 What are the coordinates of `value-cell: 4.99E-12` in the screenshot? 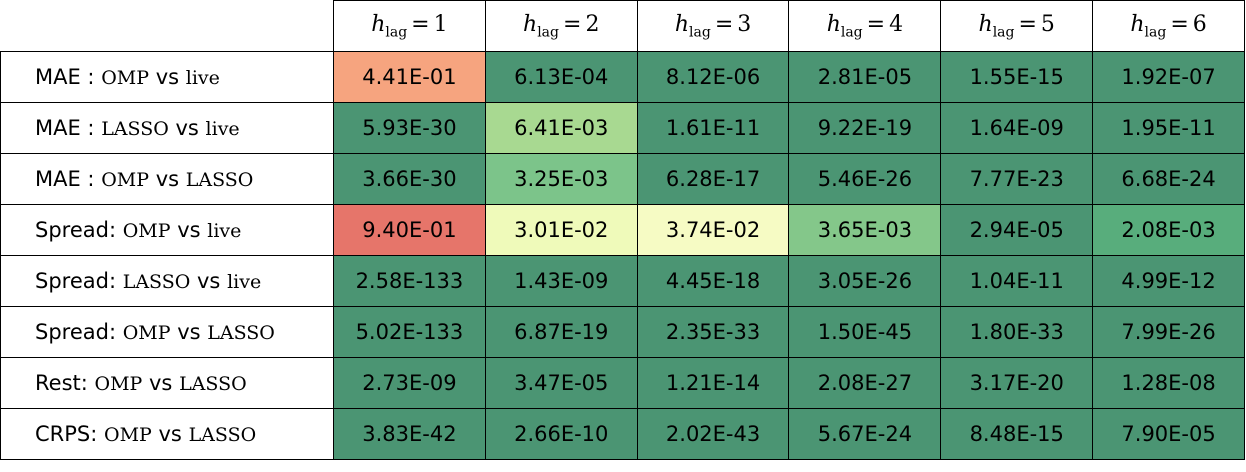 It's located at (1168, 281).